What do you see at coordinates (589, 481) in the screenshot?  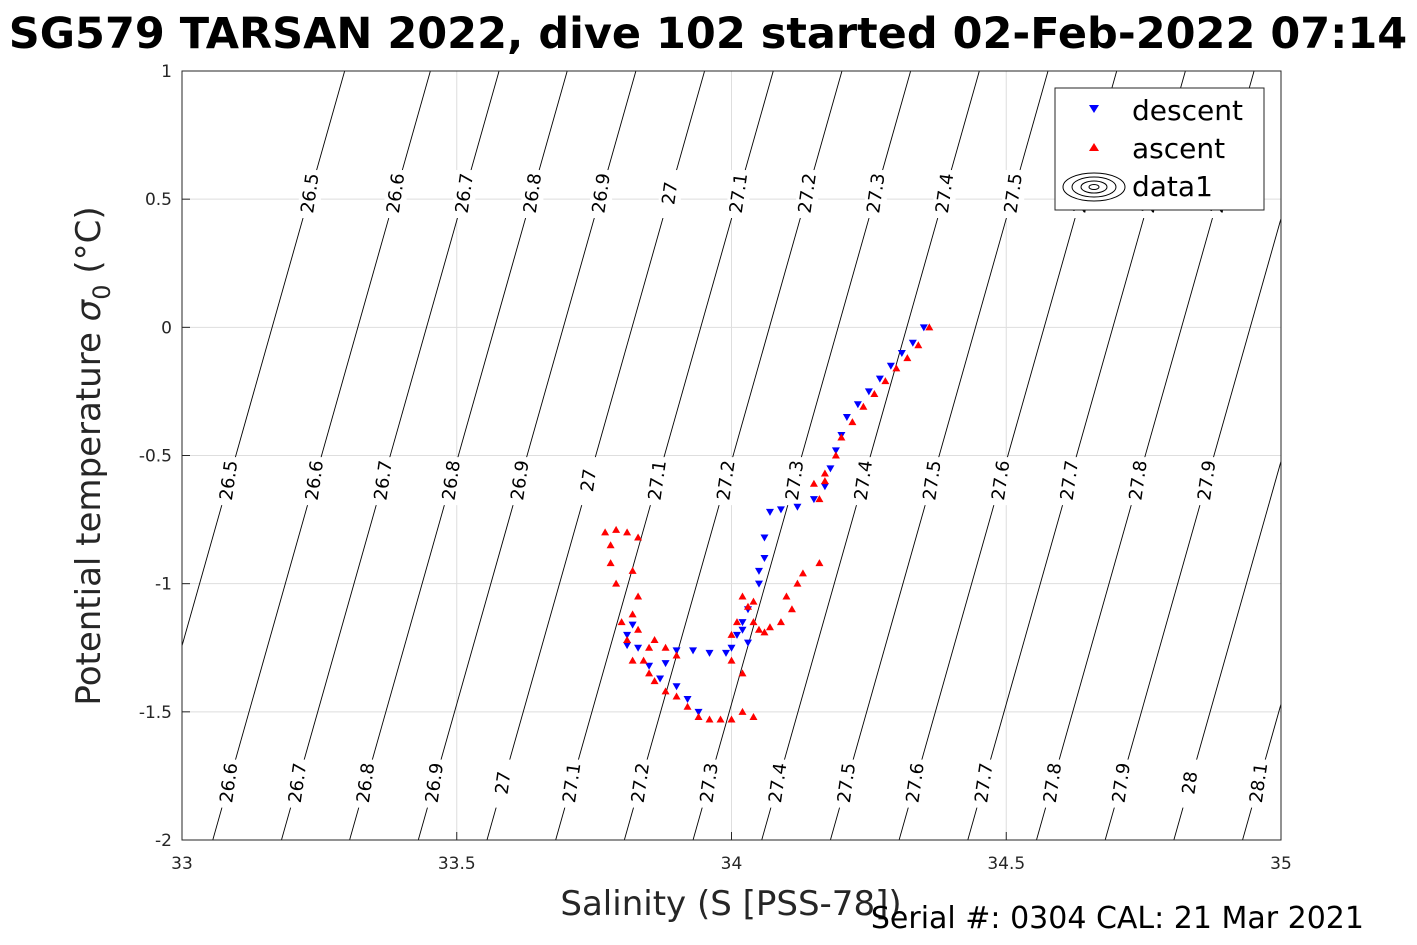 I see `isopycnal-label: 27` at bounding box center [589, 481].